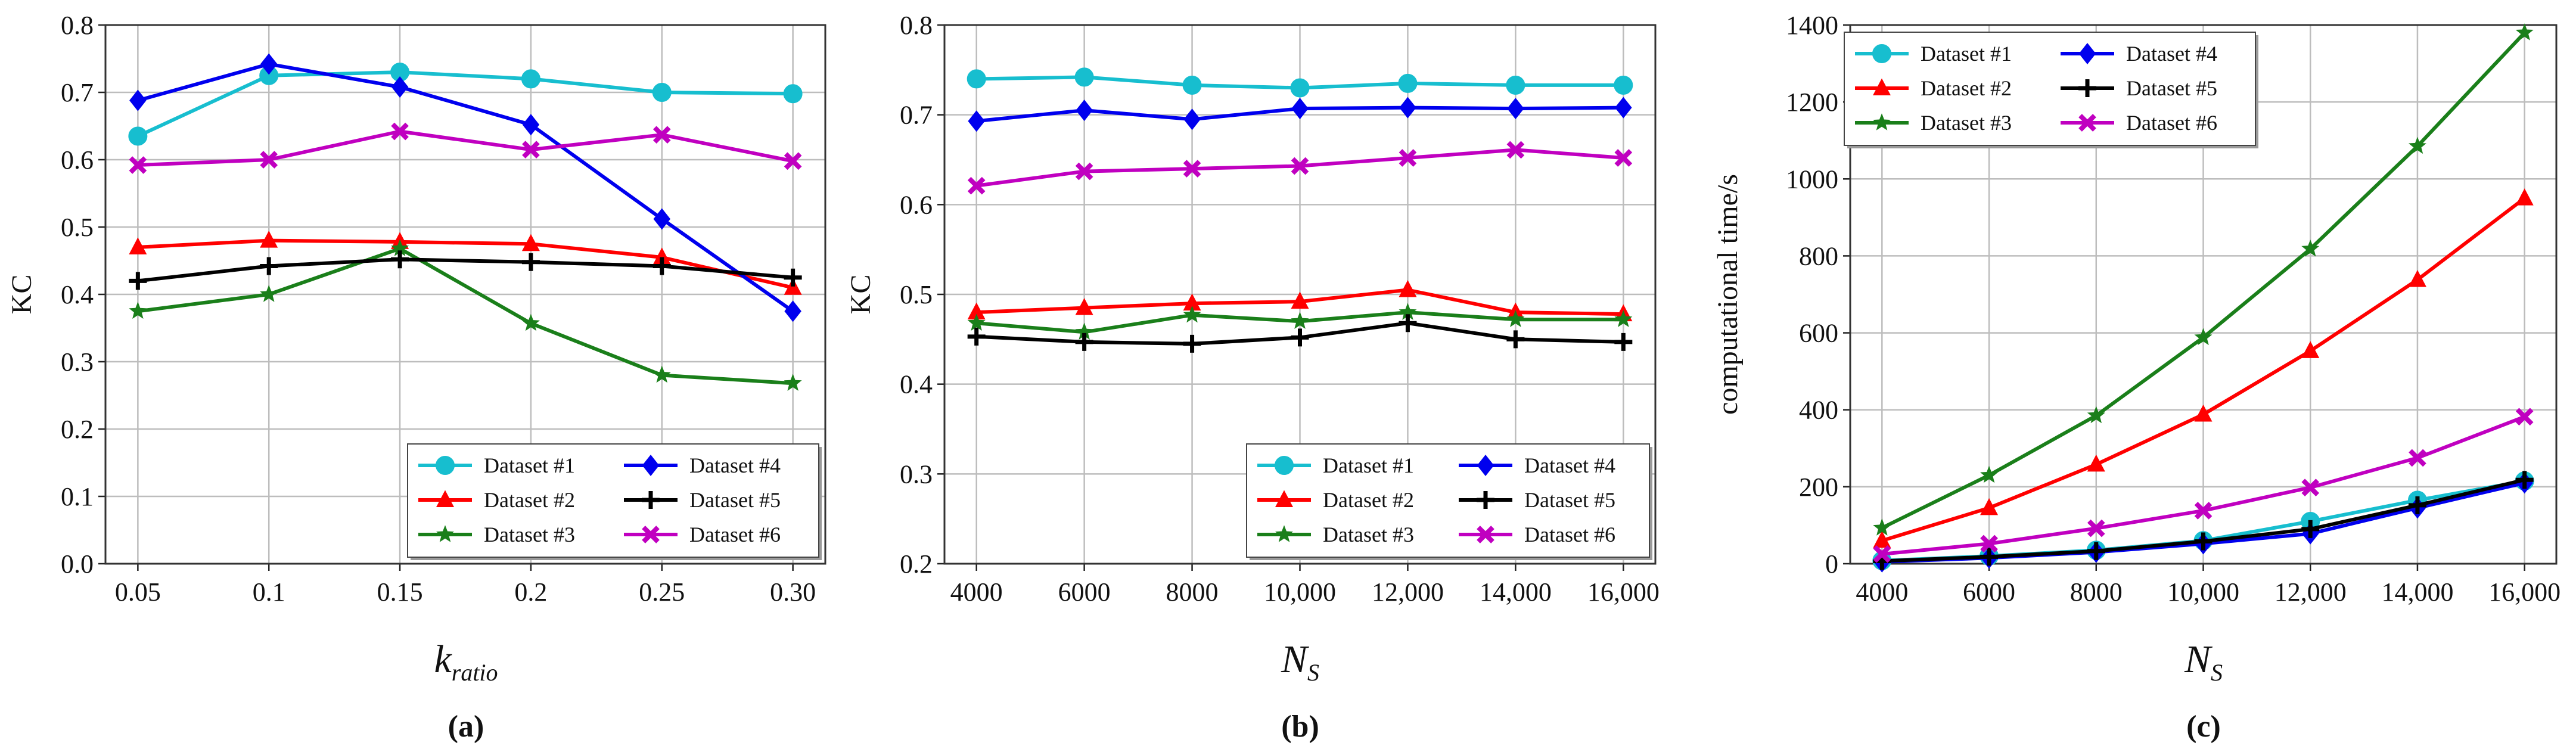 This screenshot has width=2576, height=755. Describe the element at coordinates (1812, 25) in the screenshot. I see `y-tick-label: 1400` at that location.